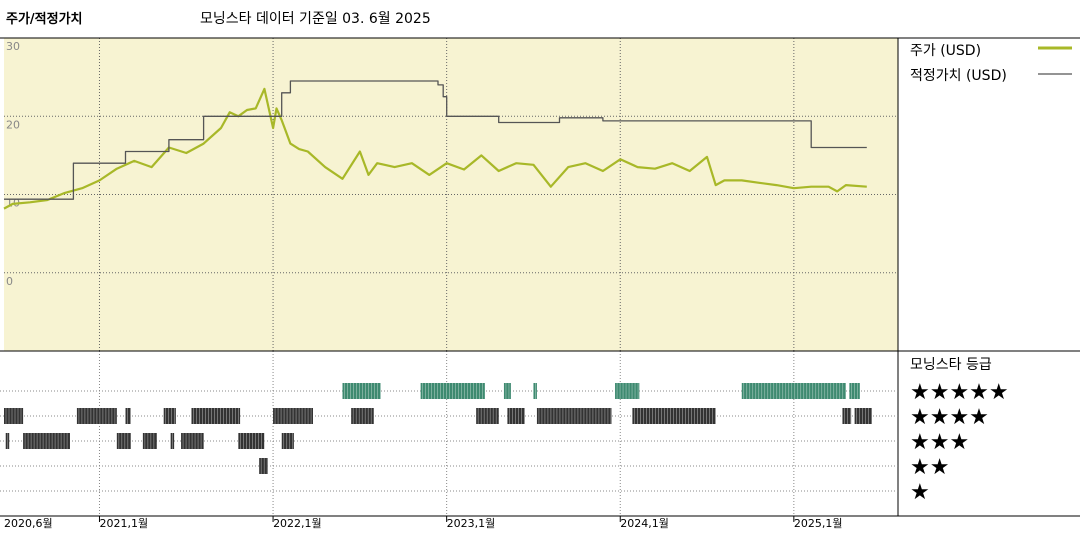  Describe the element at coordinates (44, 19) in the screenshot. I see `chart-title: 주가/적정가치` at that location.